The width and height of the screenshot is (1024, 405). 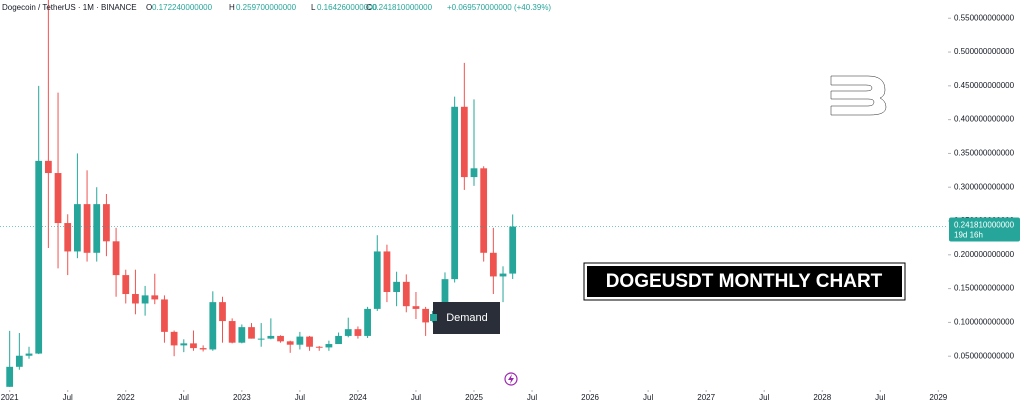 I want to click on x-tick-label: 2021, so click(x=10, y=397).